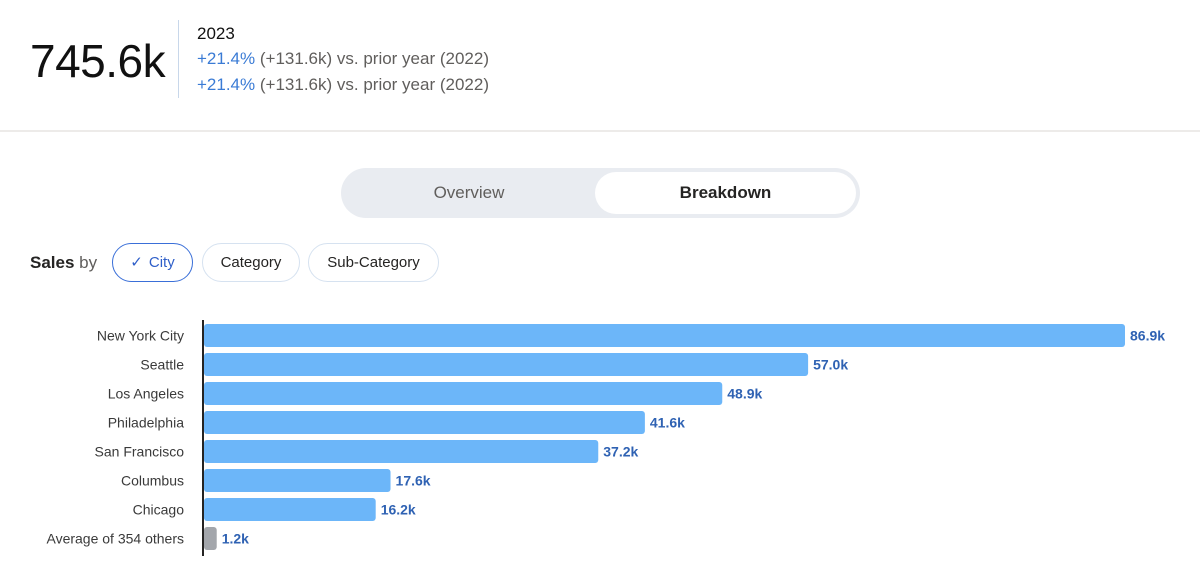  What do you see at coordinates (1147, 336) in the screenshot?
I see `bar-value-label: 86.9k` at bounding box center [1147, 336].